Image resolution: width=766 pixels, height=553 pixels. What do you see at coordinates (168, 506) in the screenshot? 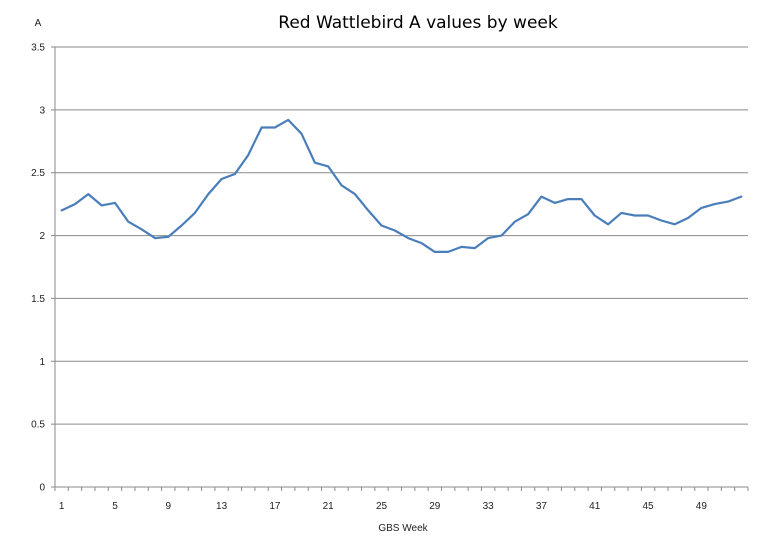
I see `x-tick-label: 9` at bounding box center [168, 506].